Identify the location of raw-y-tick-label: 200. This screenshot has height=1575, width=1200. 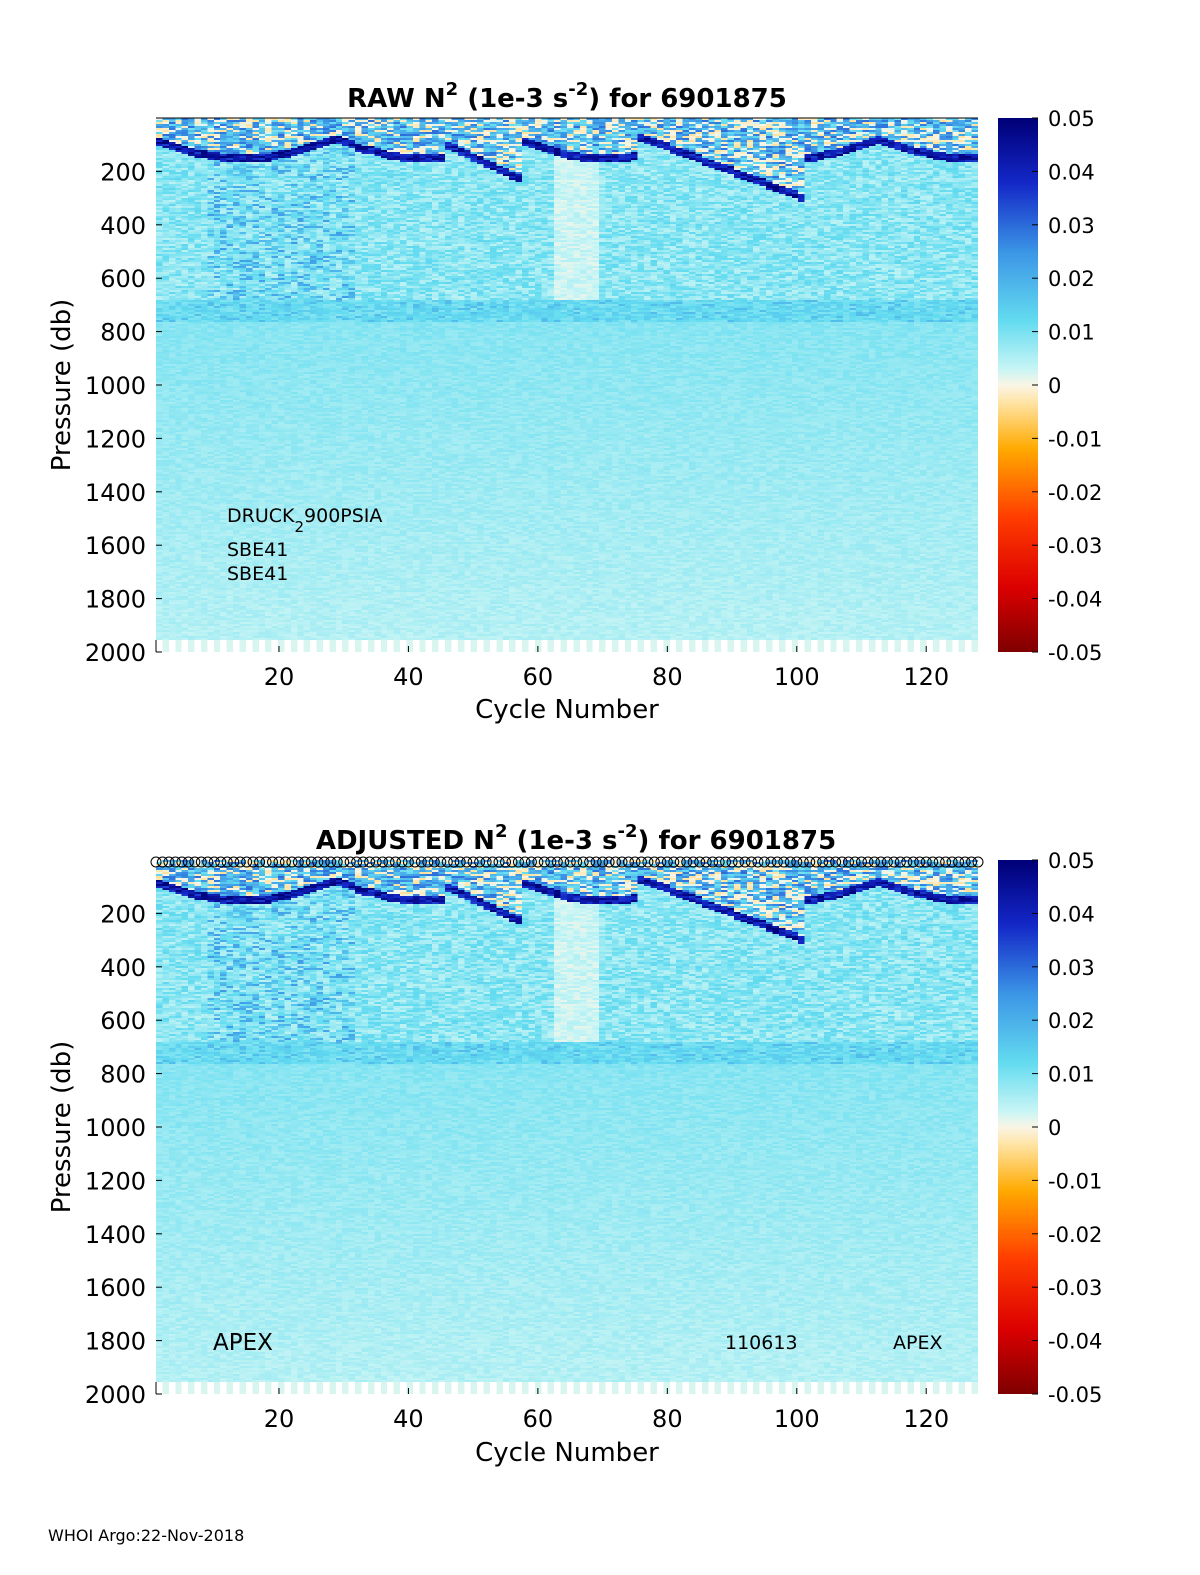
(123, 172).